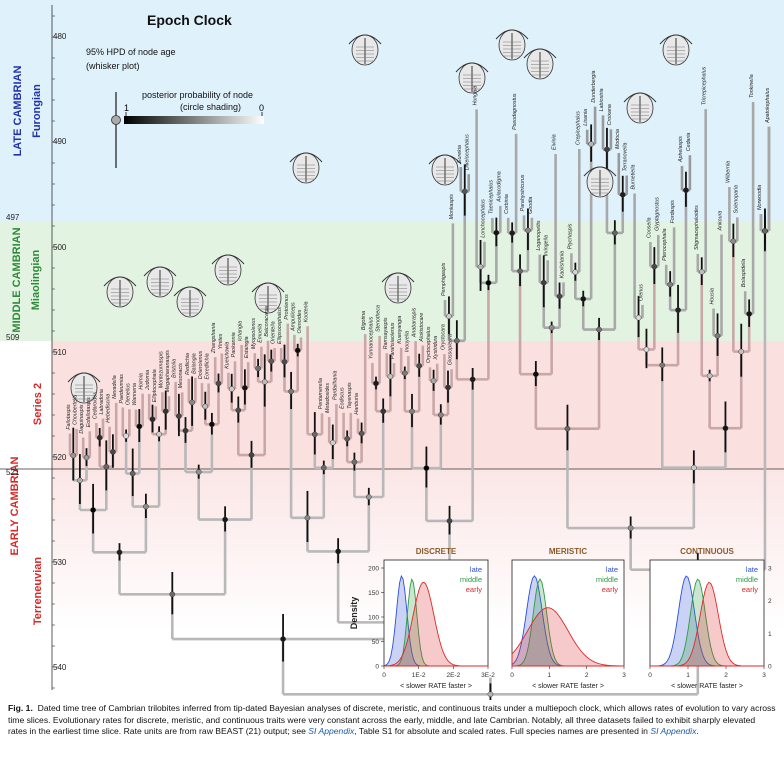  What do you see at coordinates (60, 141) in the screenshot?
I see `age-tick-490: 490` at bounding box center [60, 141].